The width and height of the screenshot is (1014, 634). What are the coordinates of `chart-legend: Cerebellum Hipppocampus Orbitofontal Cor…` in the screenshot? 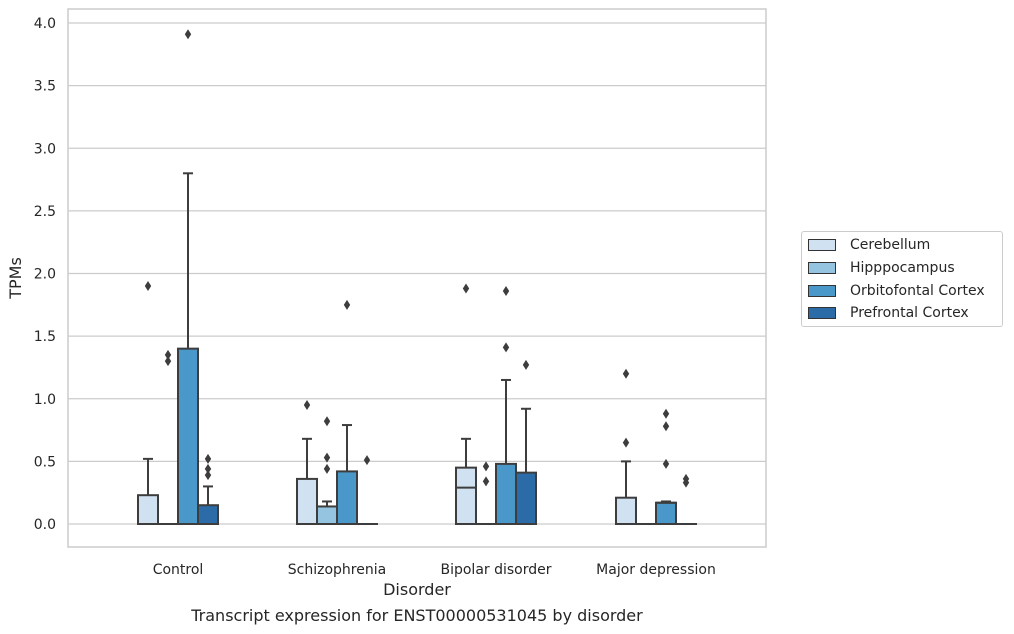 It's located at (902, 279).